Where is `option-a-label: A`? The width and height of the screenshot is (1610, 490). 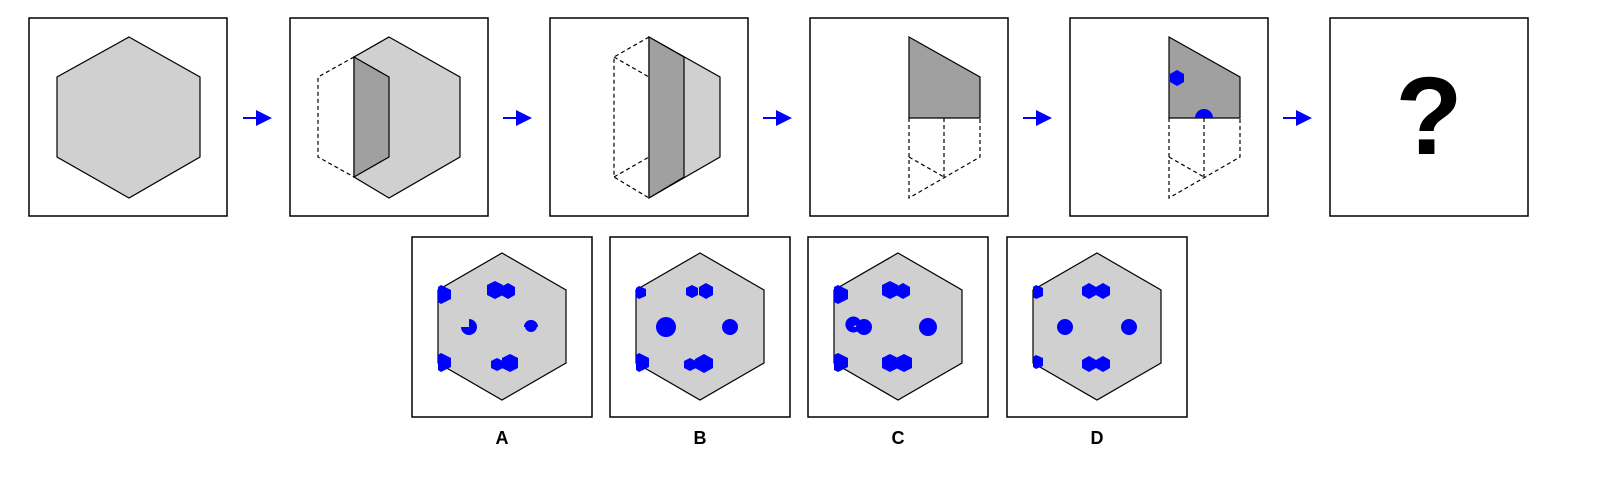
option-a-label: A is located at coordinates (502, 438).